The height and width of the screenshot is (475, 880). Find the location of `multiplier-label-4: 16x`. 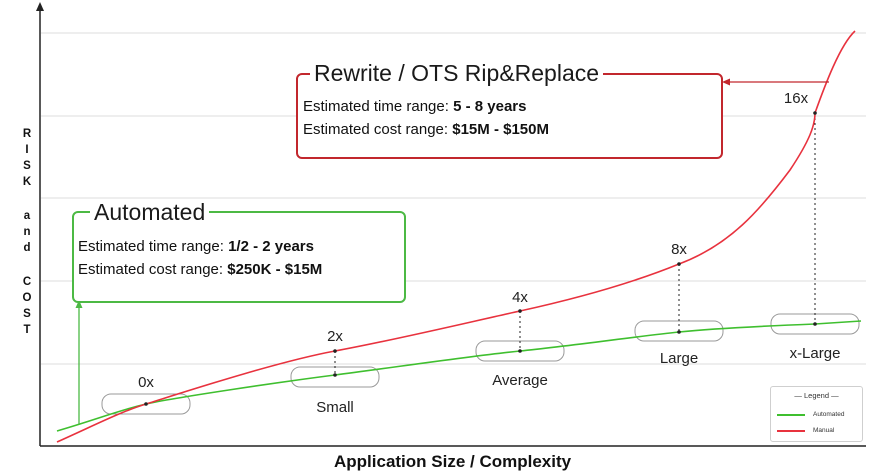

multiplier-label-4: 16x is located at coordinates (796, 98).